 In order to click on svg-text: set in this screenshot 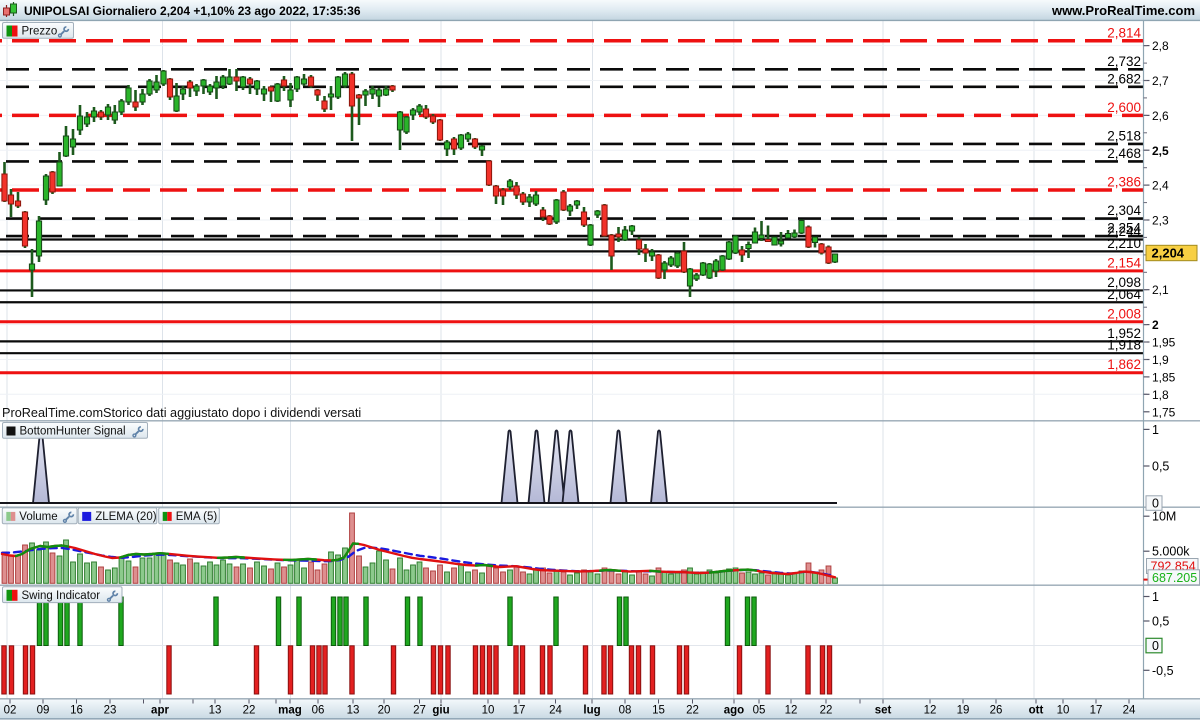, I will do `click(883, 711)`.